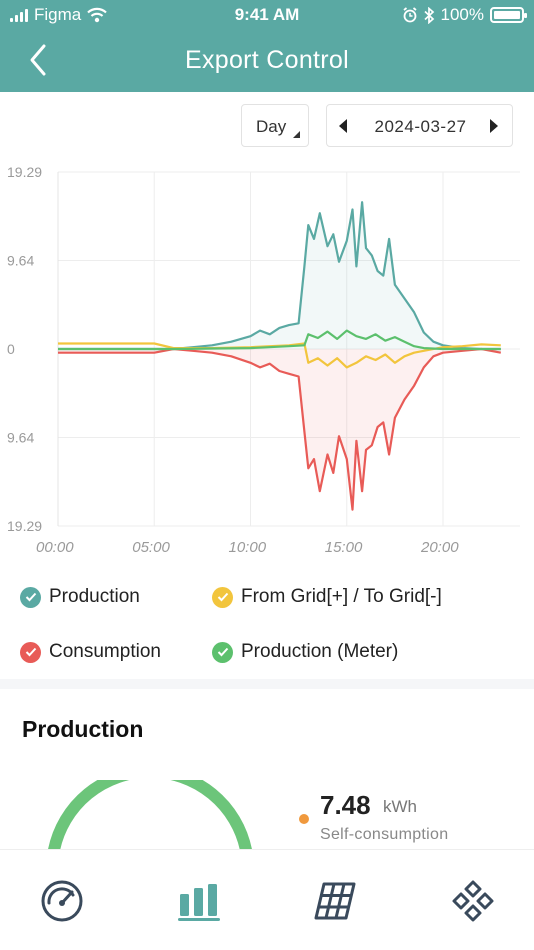  Describe the element at coordinates (94, 596) in the screenshot. I see `legend-label: Production` at that location.